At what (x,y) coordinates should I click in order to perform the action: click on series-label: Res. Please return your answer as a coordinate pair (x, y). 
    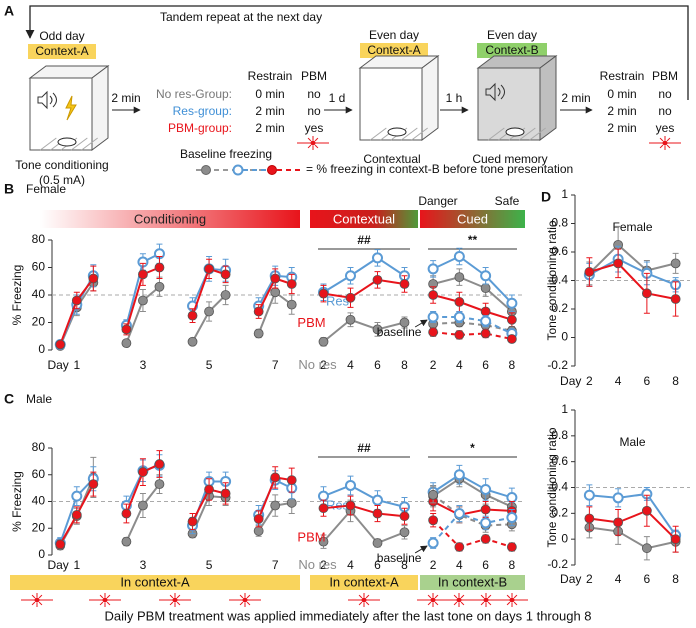
    Looking at the image, I should click on (338, 505).